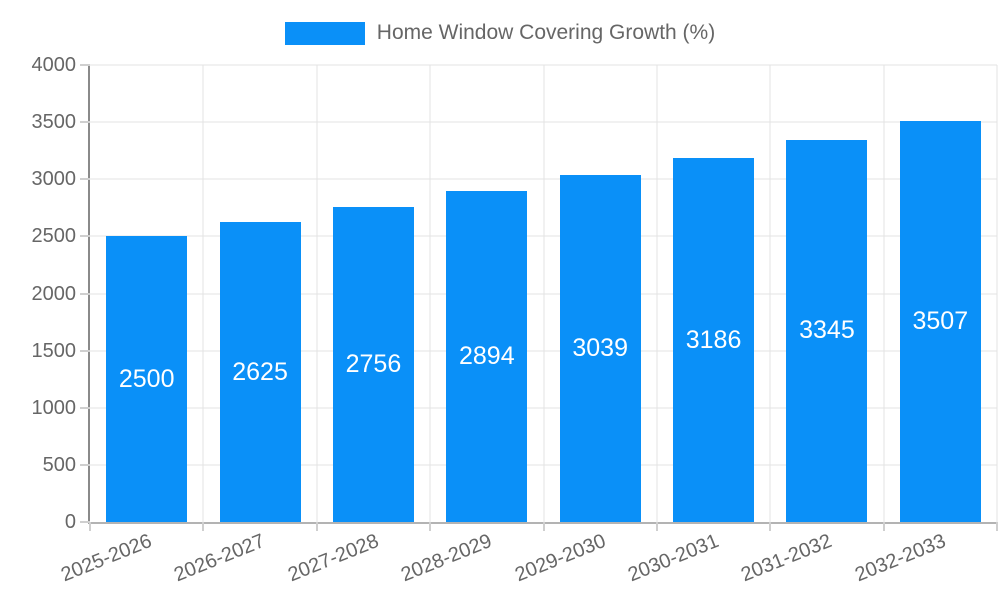 The height and width of the screenshot is (600, 1000). I want to click on bar: 2500, so click(147, 379).